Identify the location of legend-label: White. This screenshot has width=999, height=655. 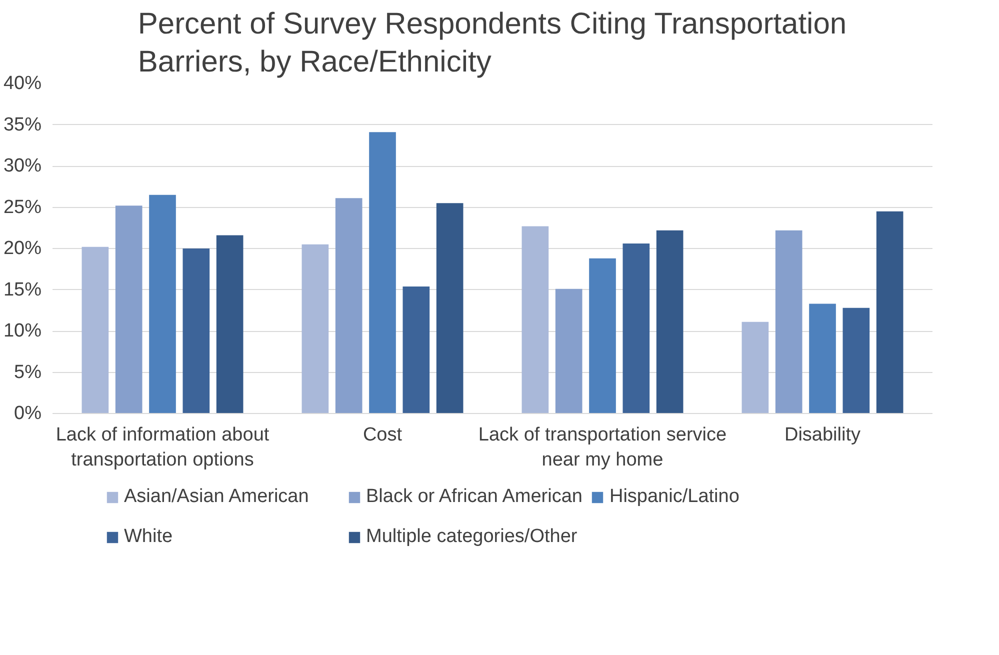
(149, 537).